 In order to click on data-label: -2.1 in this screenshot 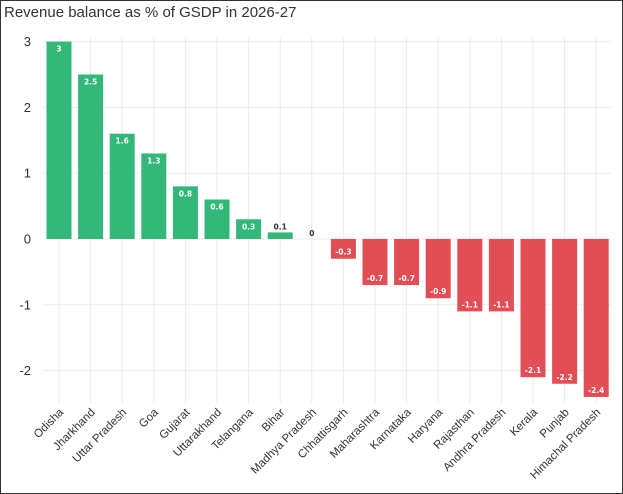, I will do `click(533, 370)`.